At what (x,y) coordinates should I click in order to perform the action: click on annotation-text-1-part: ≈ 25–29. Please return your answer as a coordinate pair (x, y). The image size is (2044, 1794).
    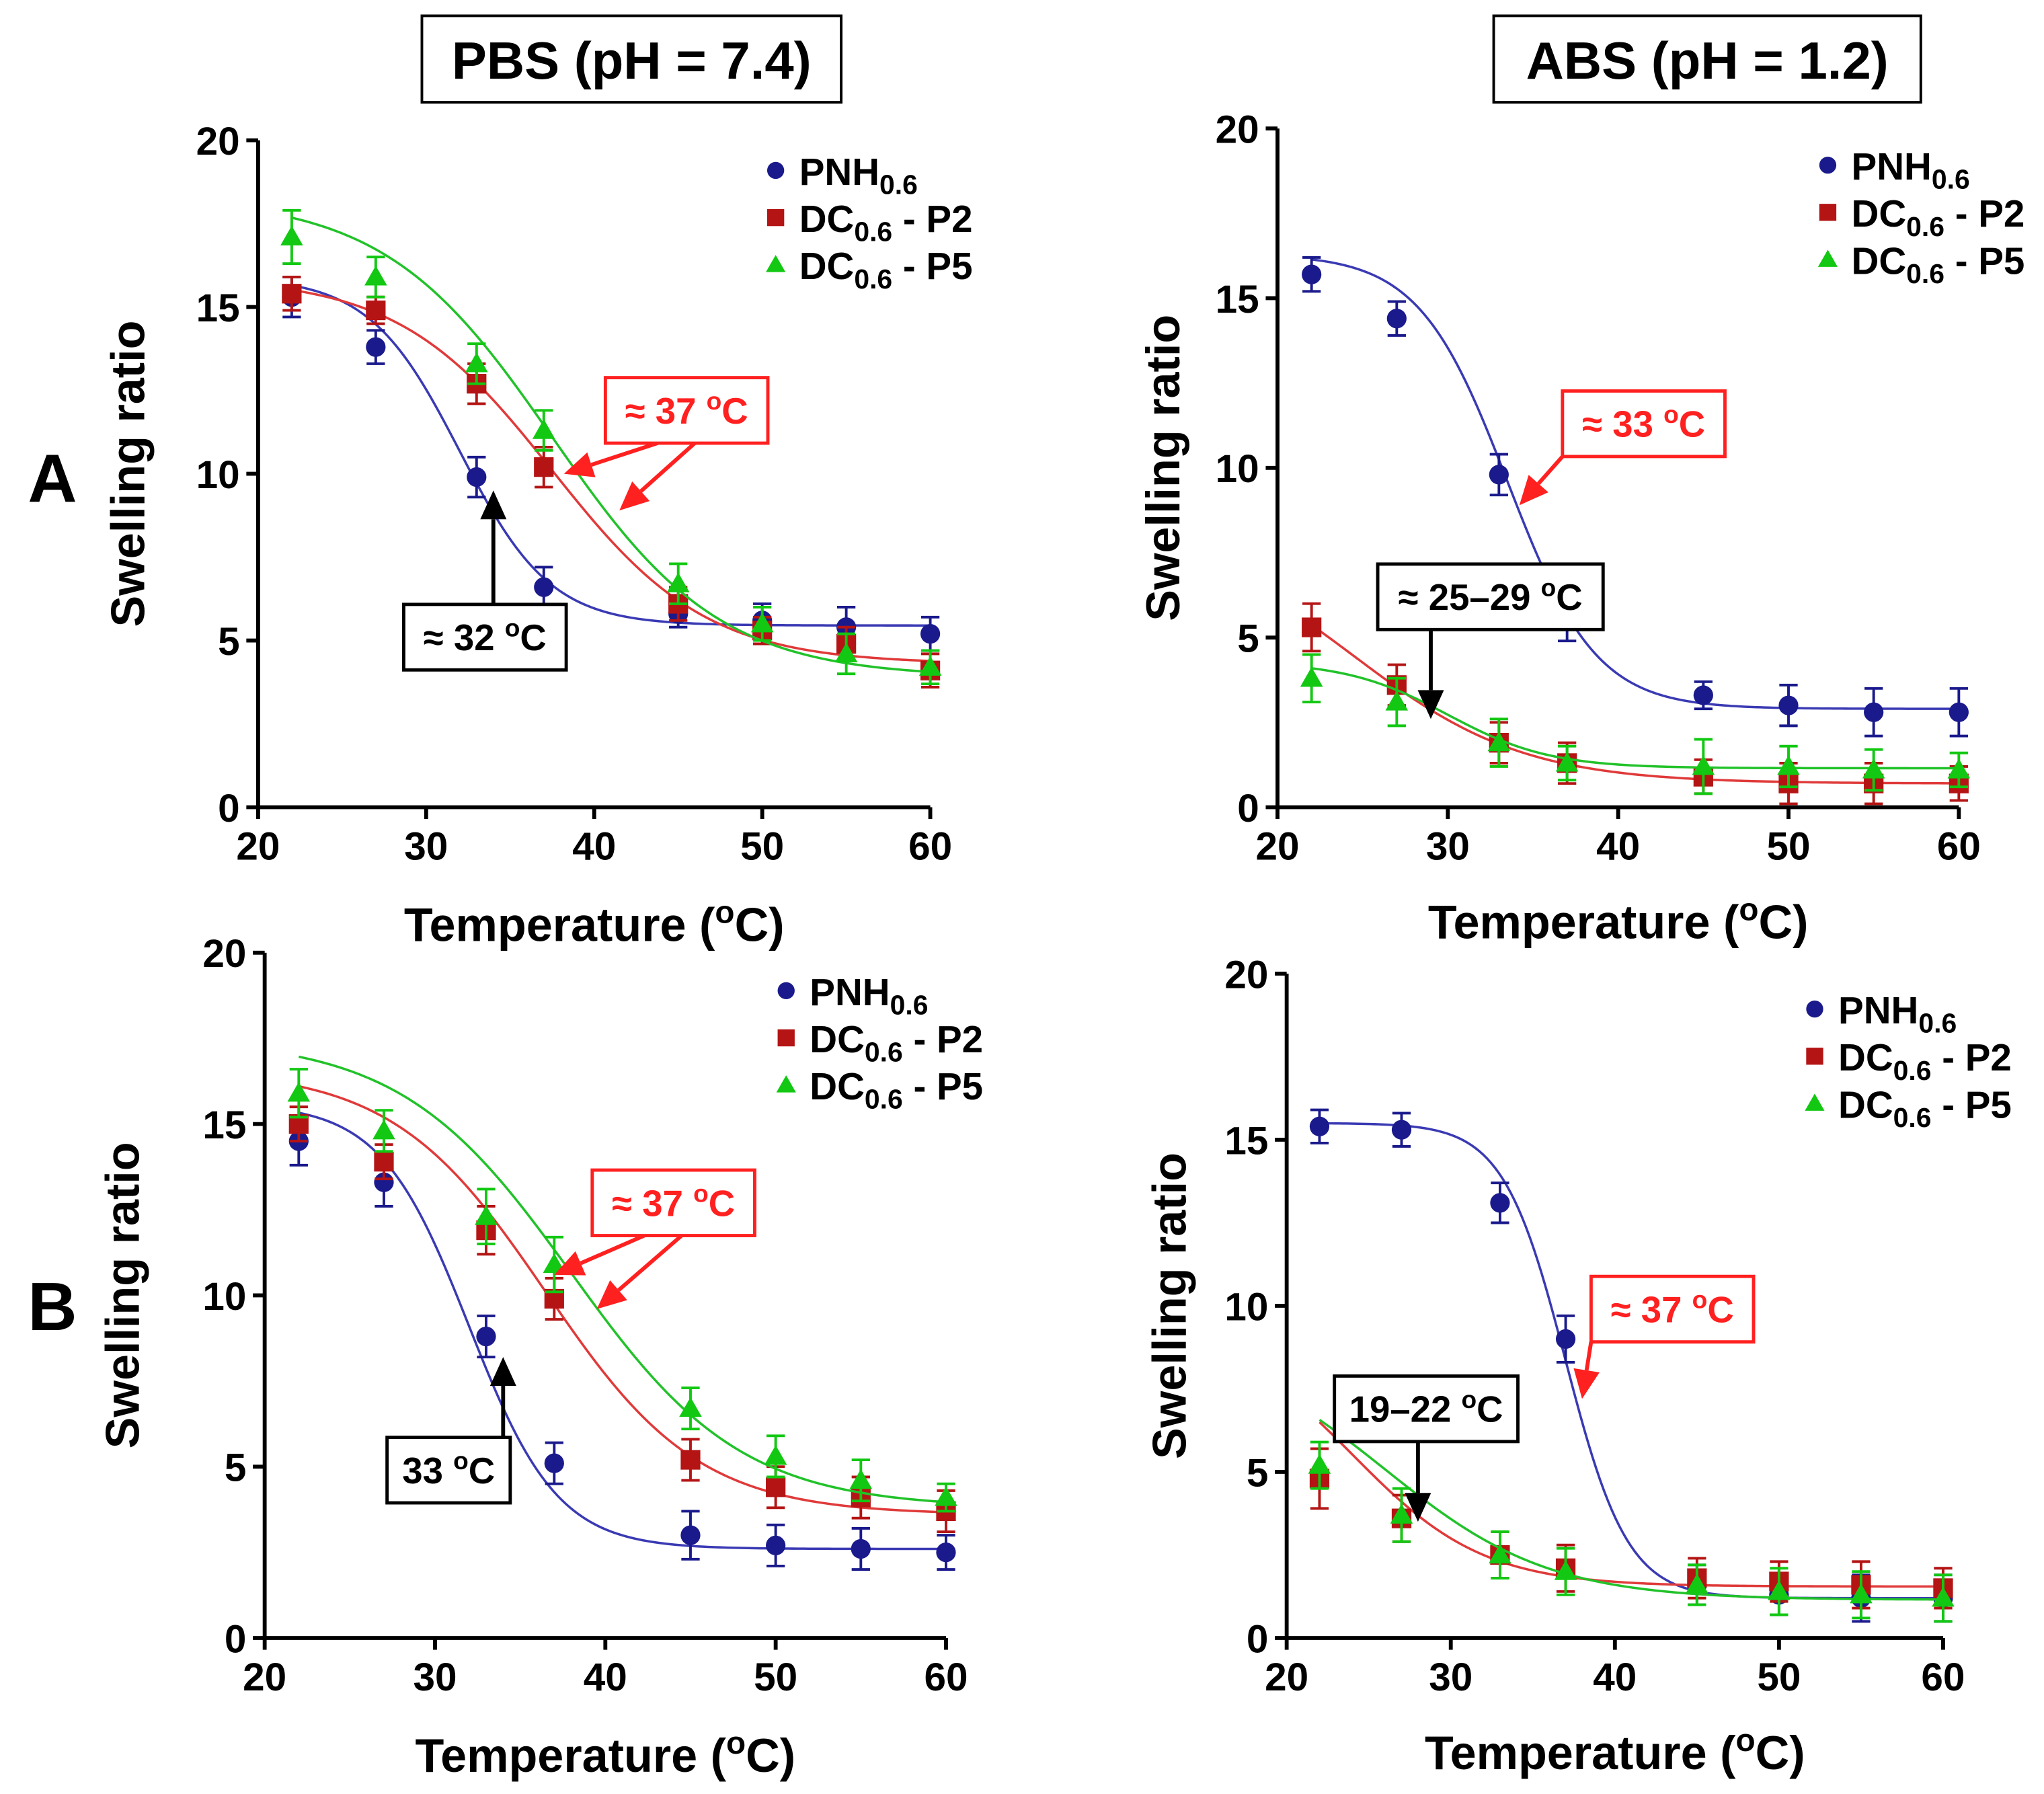
    Looking at the image, I should click on (1470, 597).